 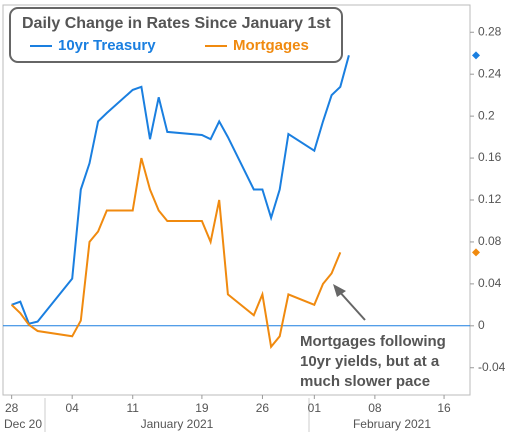 What do you see at coordinates (176, 35) in the screenshot?
I see `legend-box` at bounding box center [176, 35].